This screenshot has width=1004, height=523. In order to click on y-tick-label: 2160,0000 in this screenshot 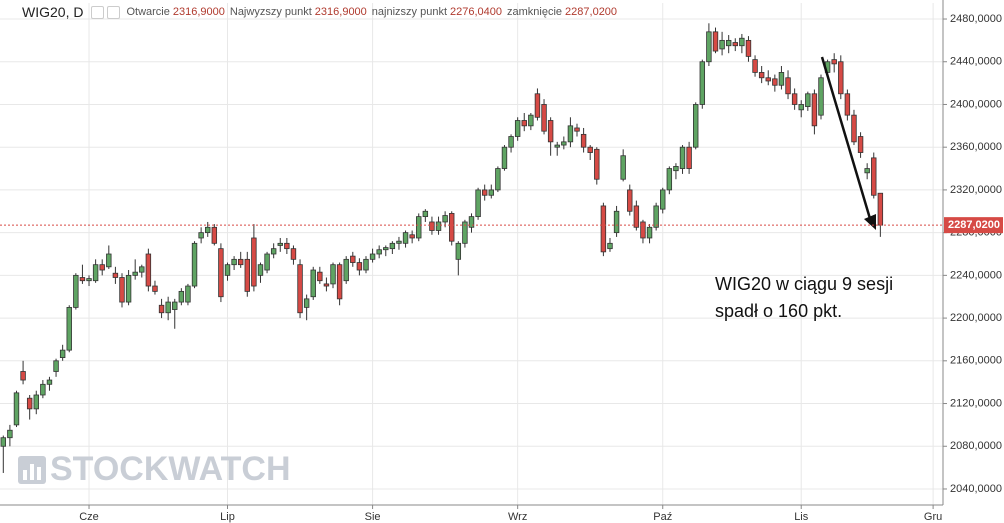, I will do `click(976, 361)`.